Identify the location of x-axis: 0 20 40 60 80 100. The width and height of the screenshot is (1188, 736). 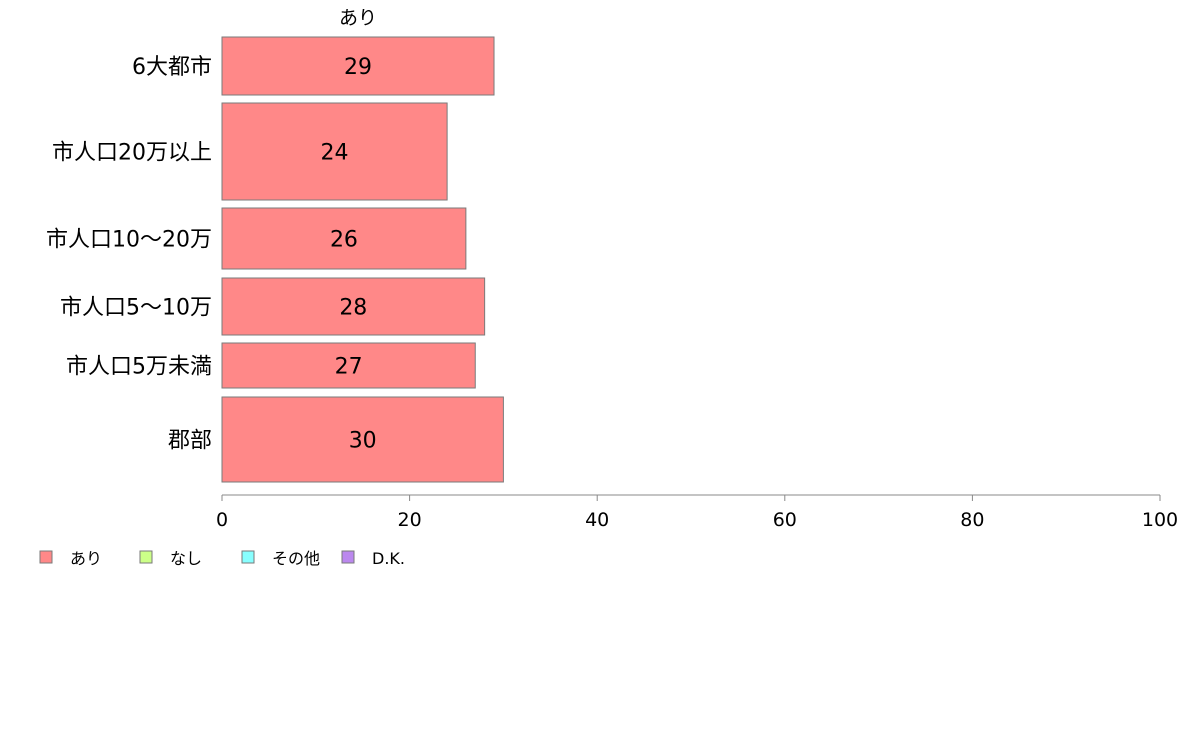
(697, 512).